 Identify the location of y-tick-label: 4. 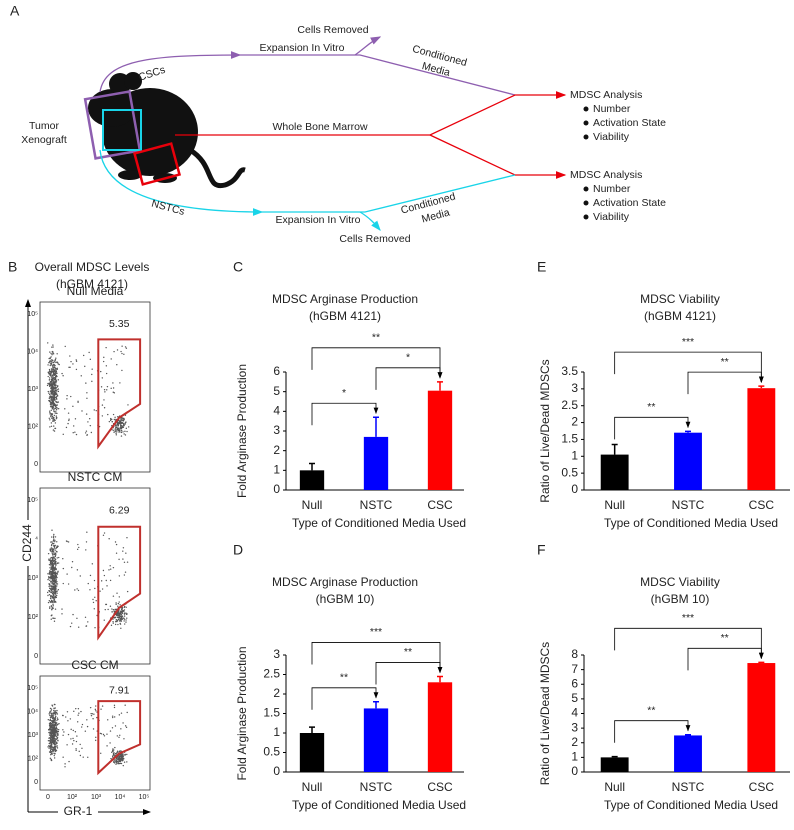
(276, 411).